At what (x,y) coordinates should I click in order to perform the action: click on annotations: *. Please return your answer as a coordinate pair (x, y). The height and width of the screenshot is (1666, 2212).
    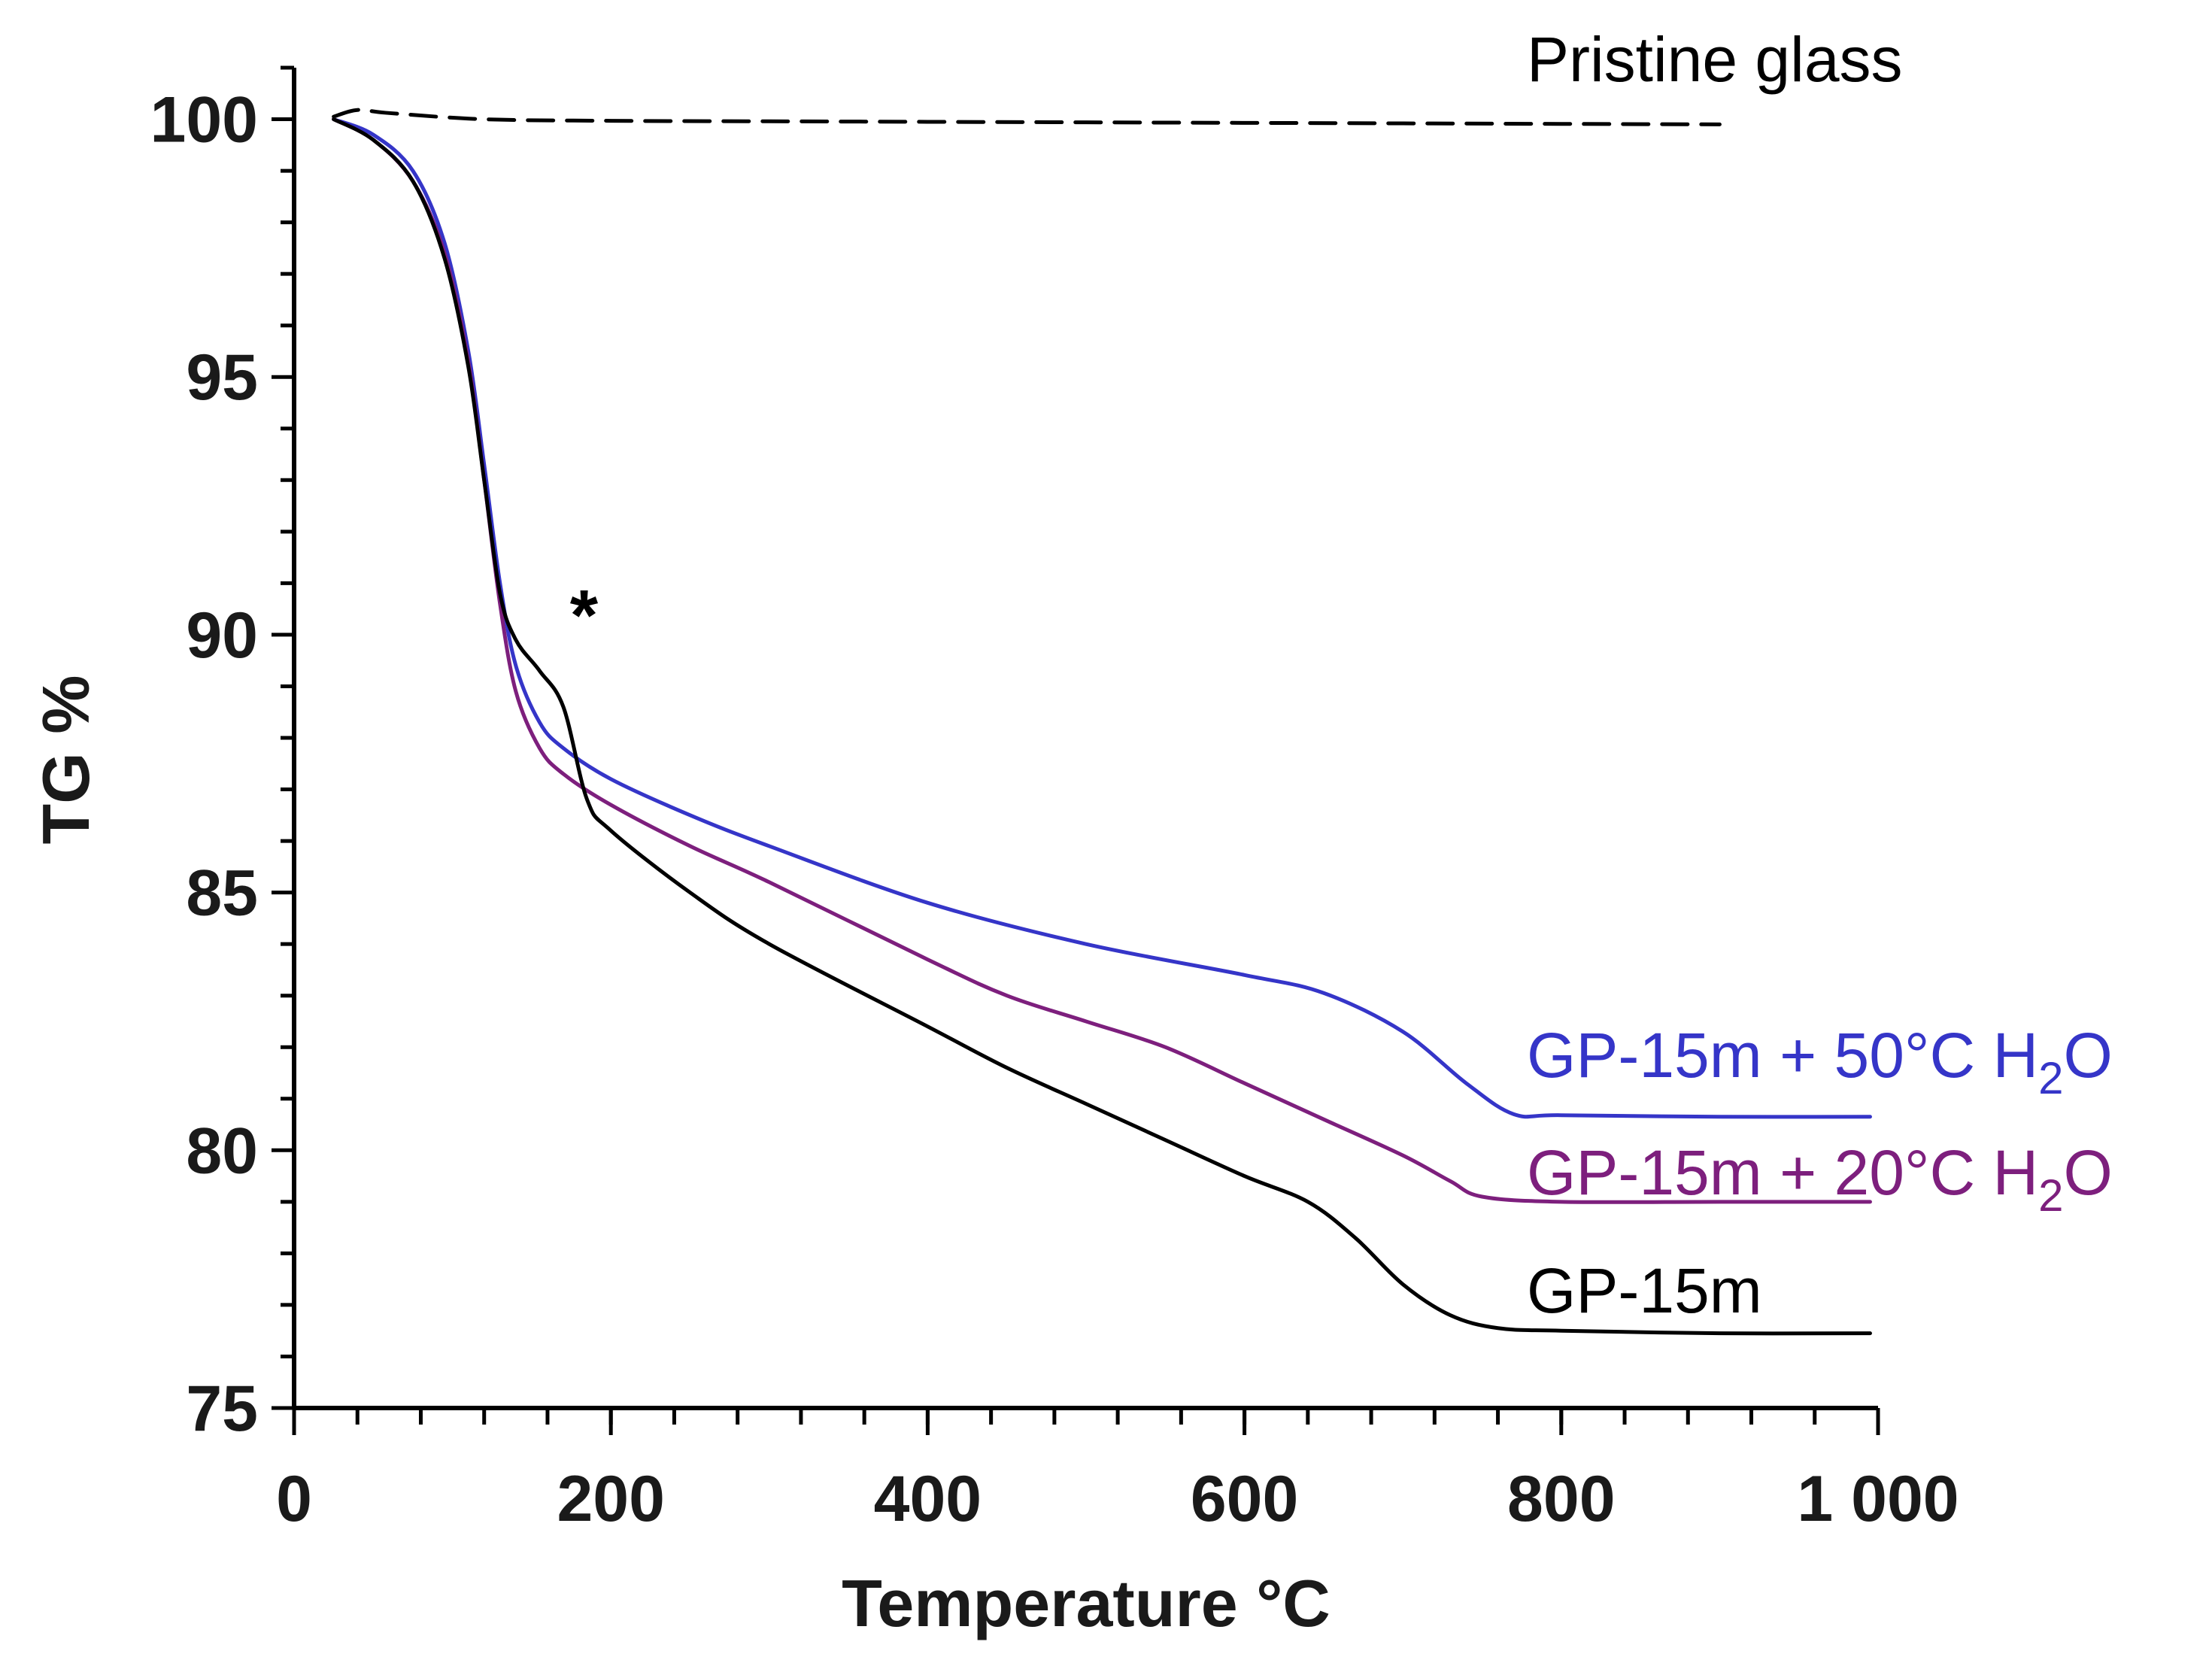
    Looking at the image, I should click on (584, 615).